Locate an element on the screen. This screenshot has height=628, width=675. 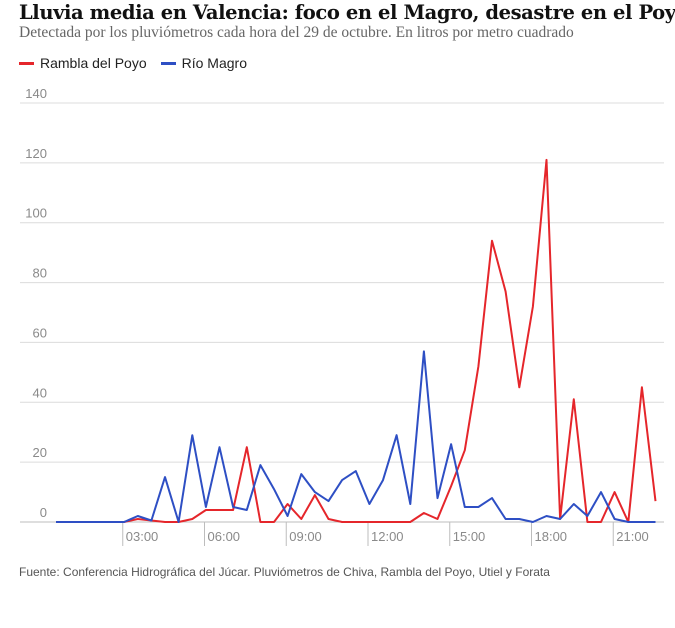
y-tick-label: 100 is located at coordinates (36, 213).